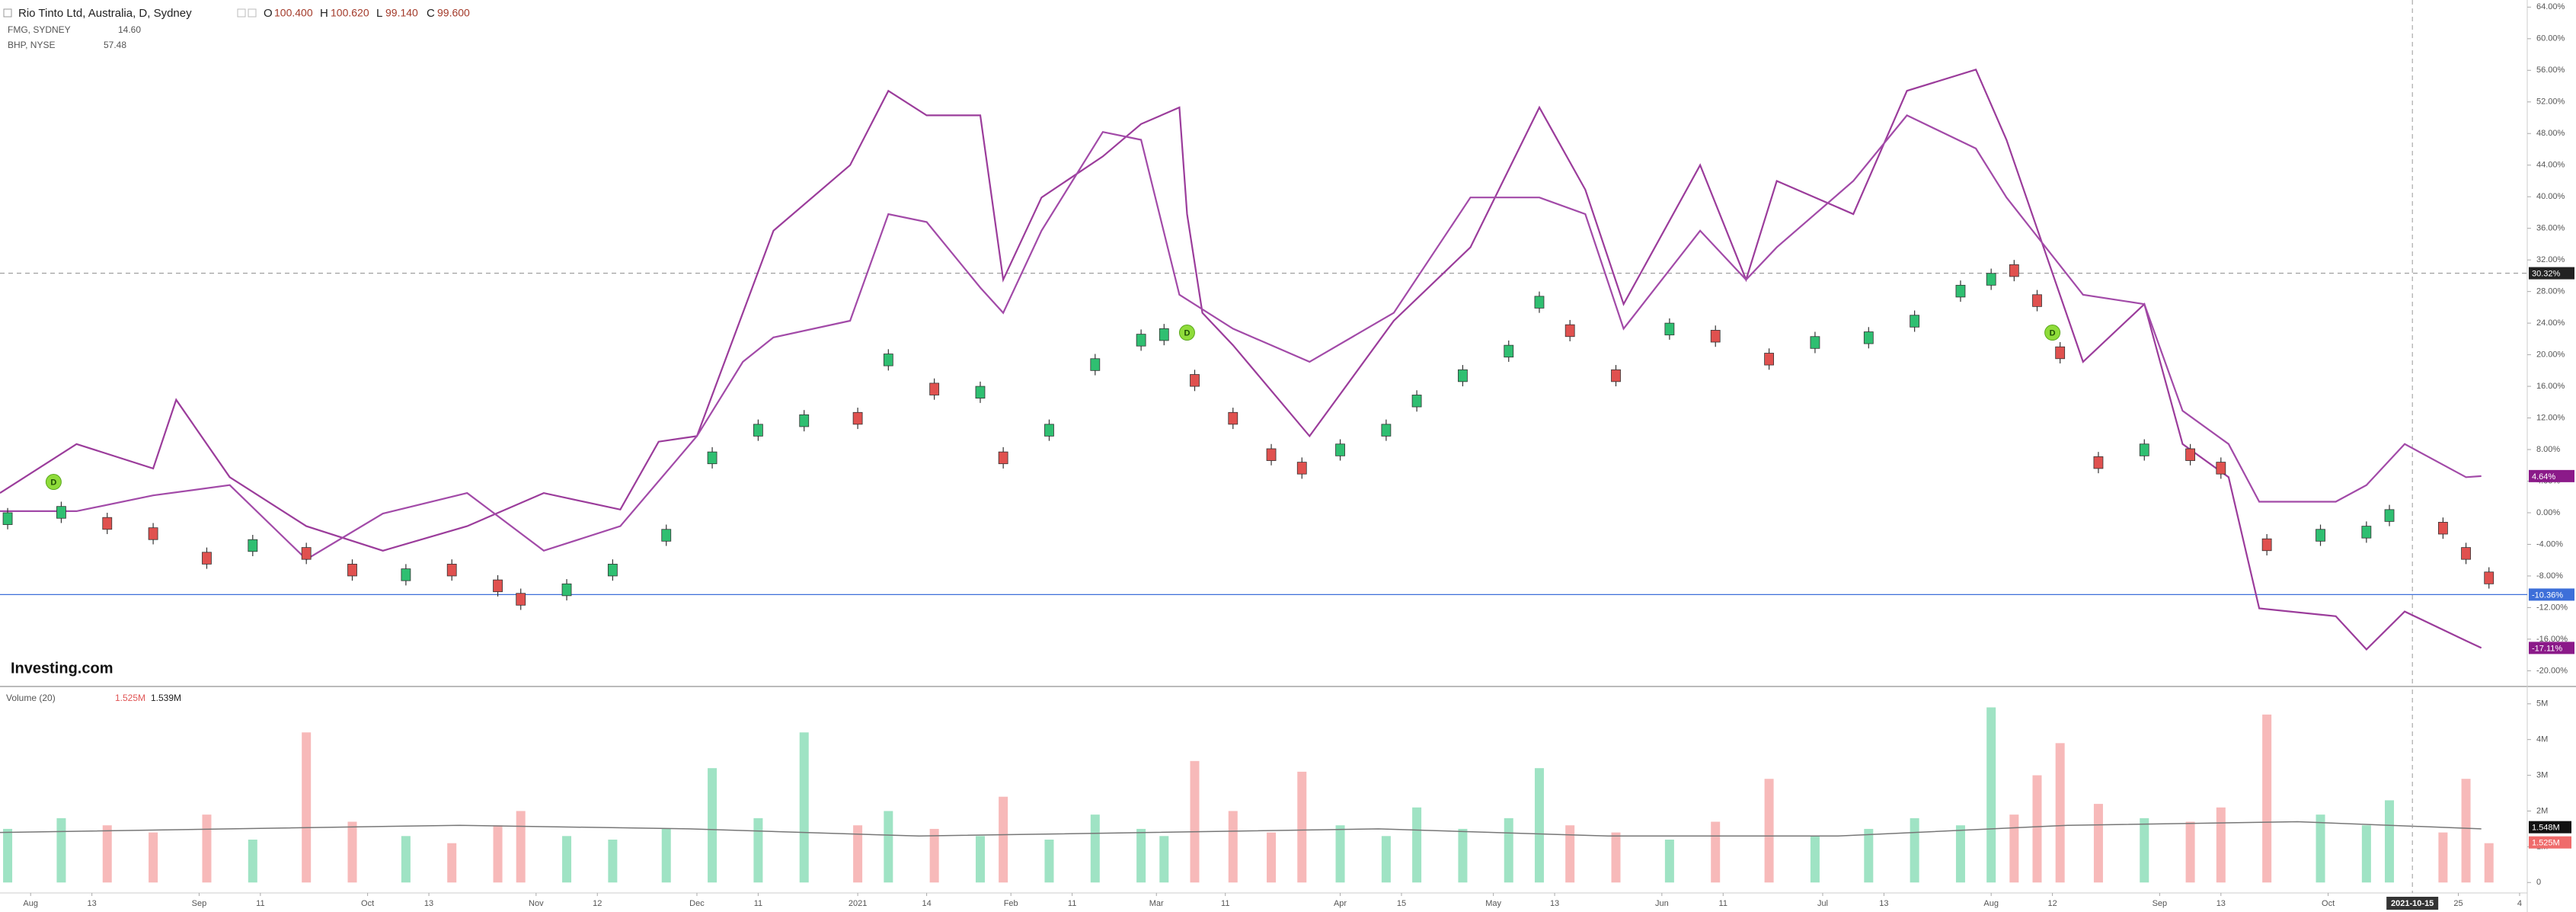 Image resolution: width=2576 pixels, height=912 pixels. Describe the element at coordinates (2549, 576) in the screenshot. I see `y-tick-label: -8.00%` at that location.